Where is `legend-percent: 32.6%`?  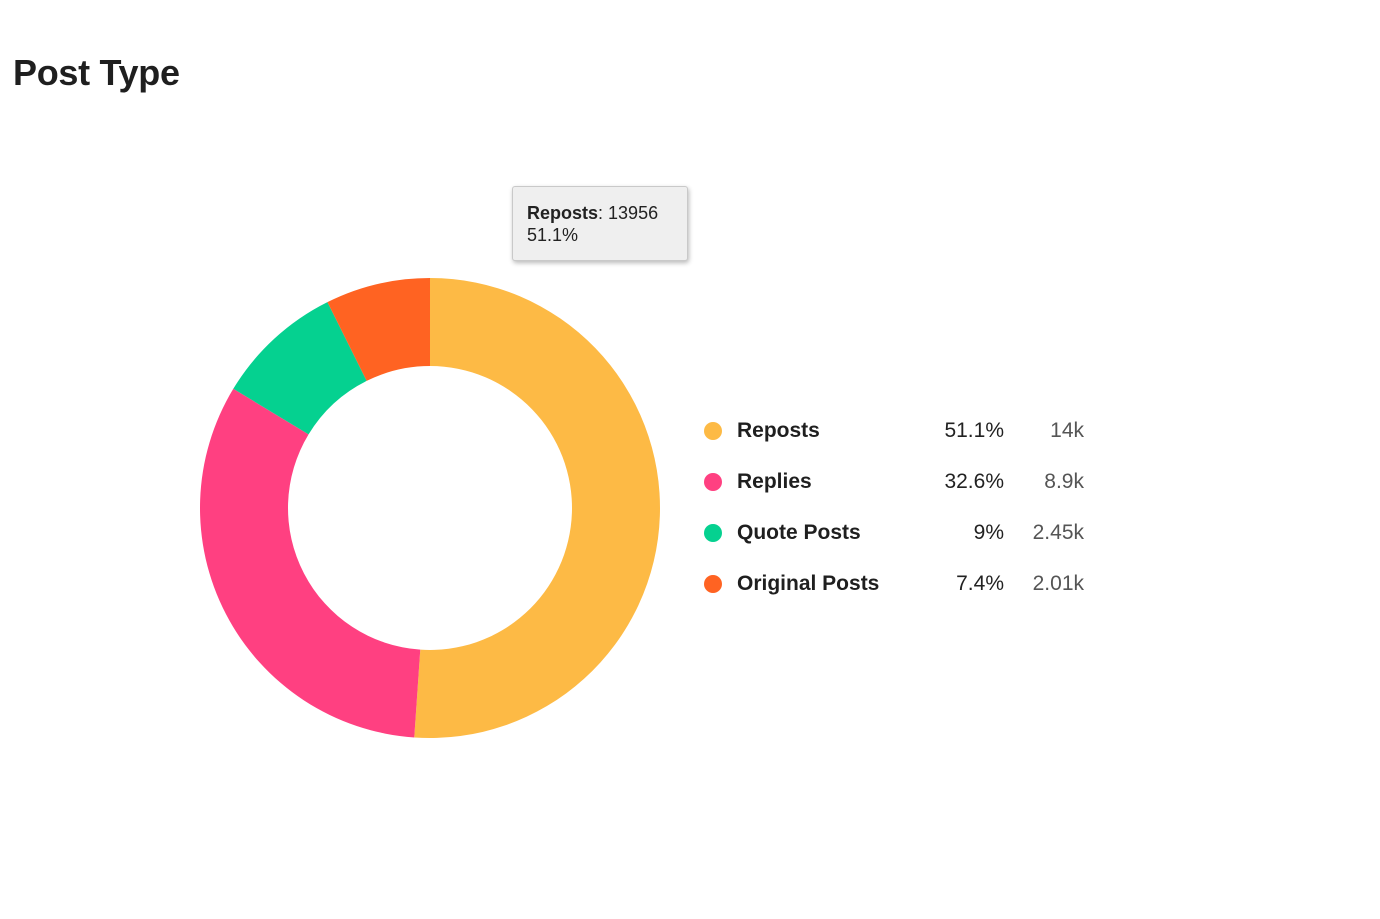 legend-percent: 32.6% is located at coordinates (974, 481).